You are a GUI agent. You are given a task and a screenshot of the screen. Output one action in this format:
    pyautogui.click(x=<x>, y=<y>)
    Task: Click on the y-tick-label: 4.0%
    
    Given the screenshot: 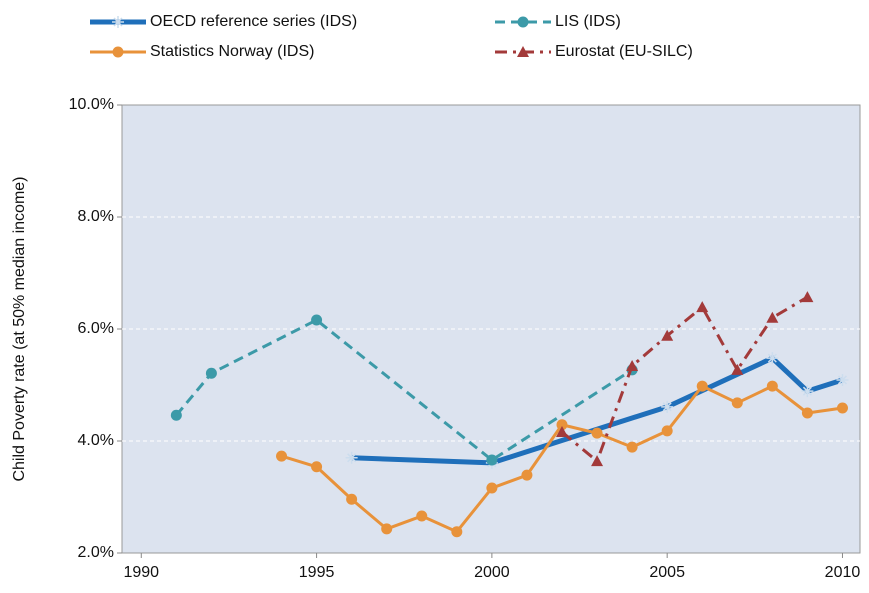 What is the action you would take?
    pyautogui.click(x=96, y=440)
    